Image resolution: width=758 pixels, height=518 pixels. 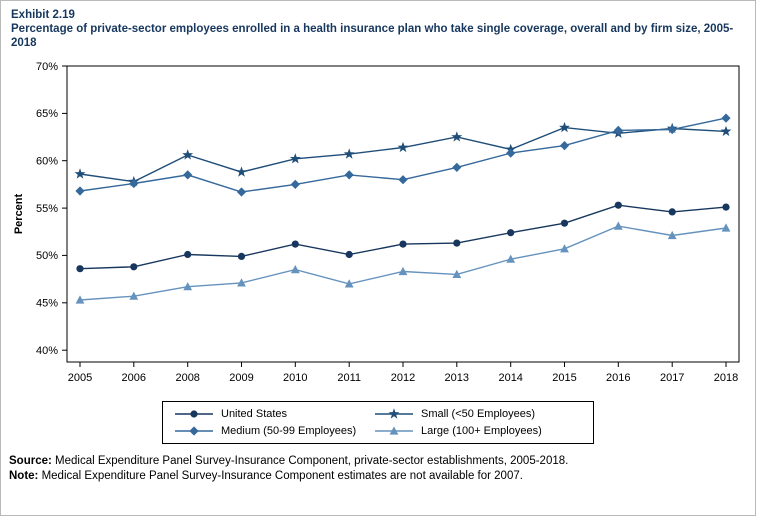 What do you see at coordinates (187, 378) in the screenshot?
I see `svg-text: 2008` at bounding box center [187, 378].